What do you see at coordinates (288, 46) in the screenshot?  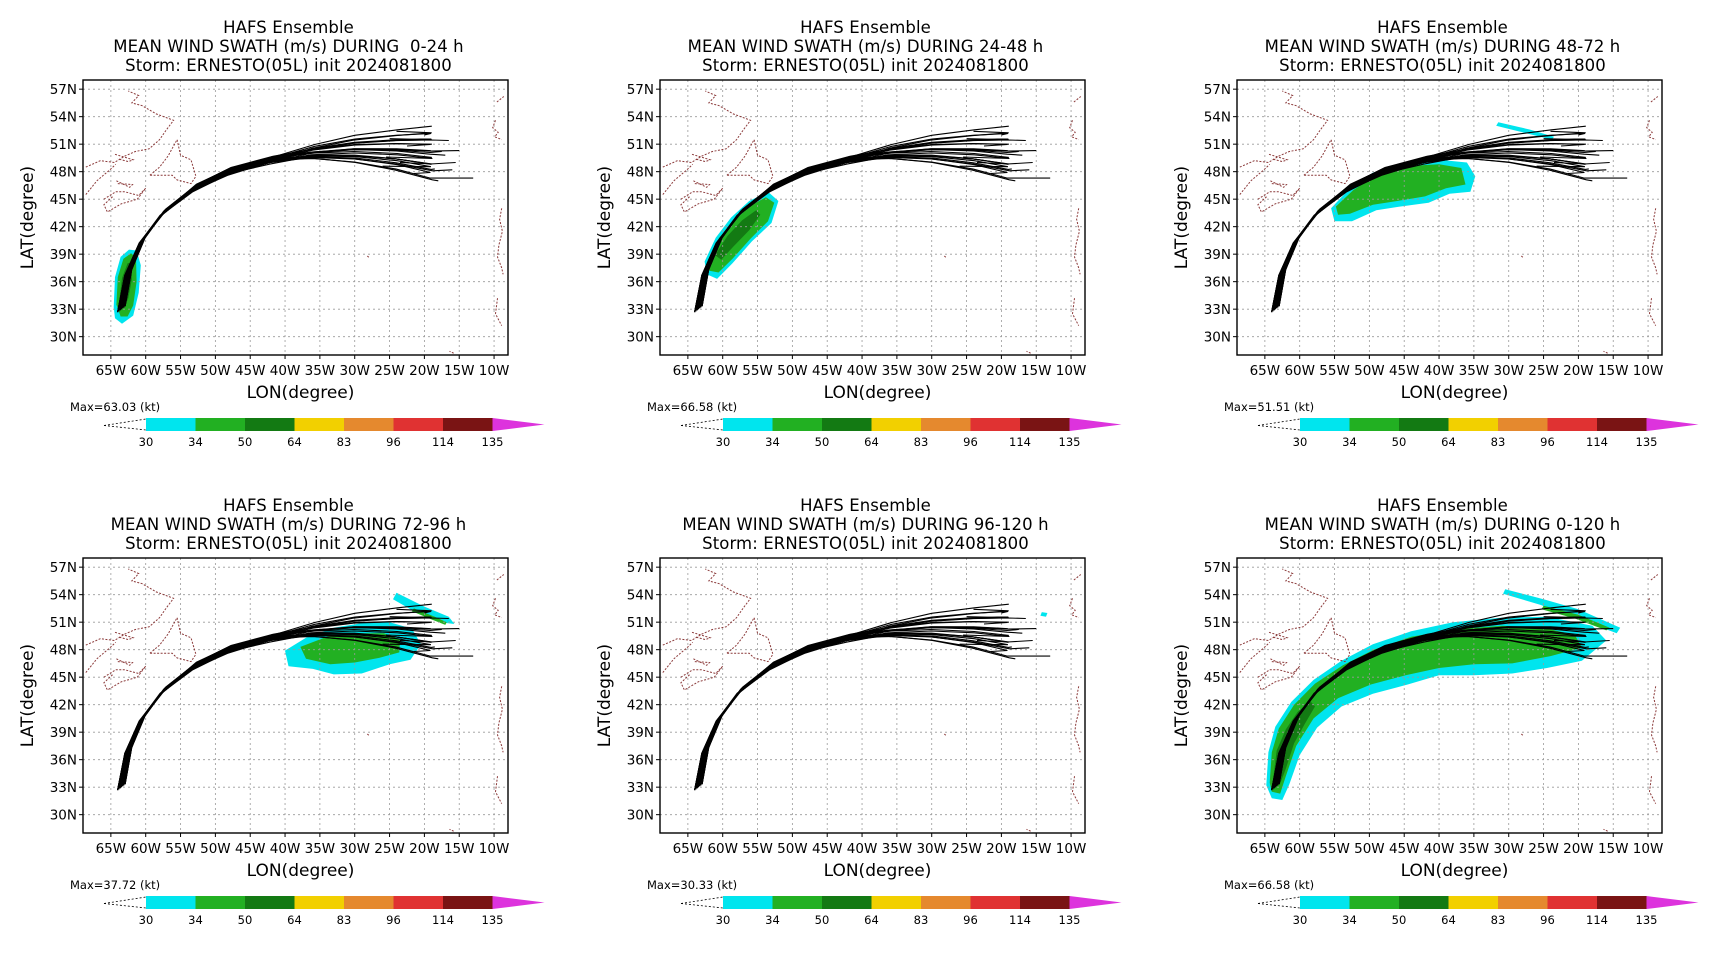 I see `panel-title-line2: MEAN WIND SWATH (m/s) DURING 0-24 h` at bounding box center [288, 46].